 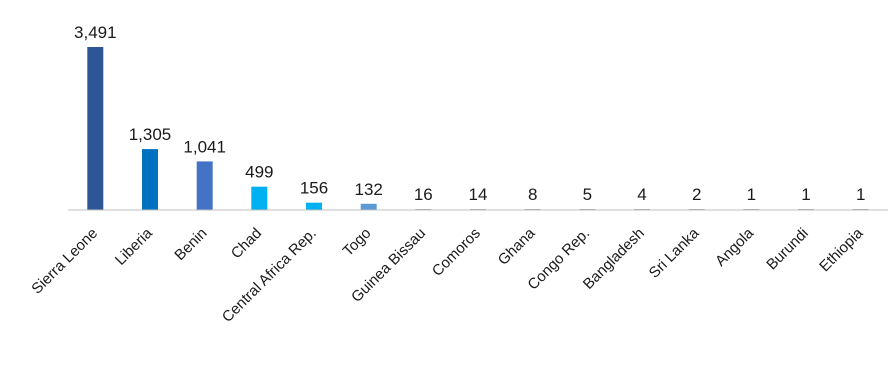 I want to click on value-label: 1,305, so click(x=150, y=134).